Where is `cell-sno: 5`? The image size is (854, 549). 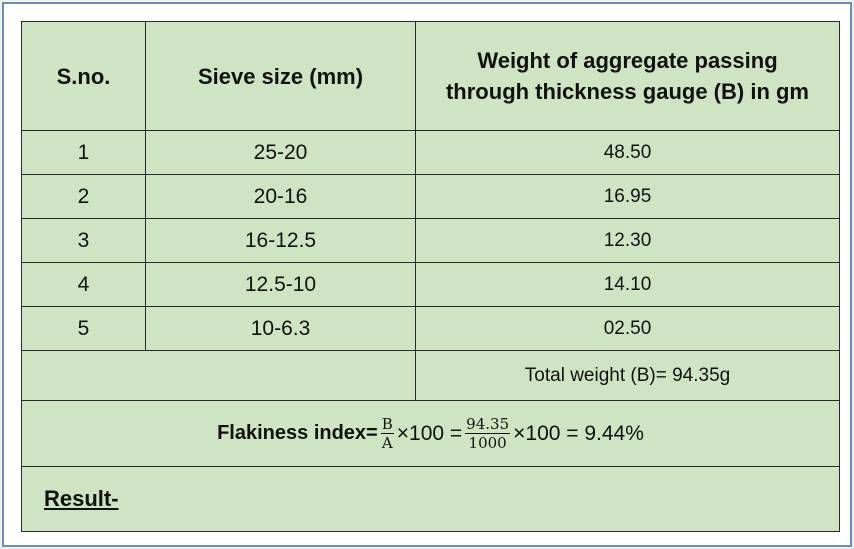 cell-sno: 5 is located at coordinates (83, 328).